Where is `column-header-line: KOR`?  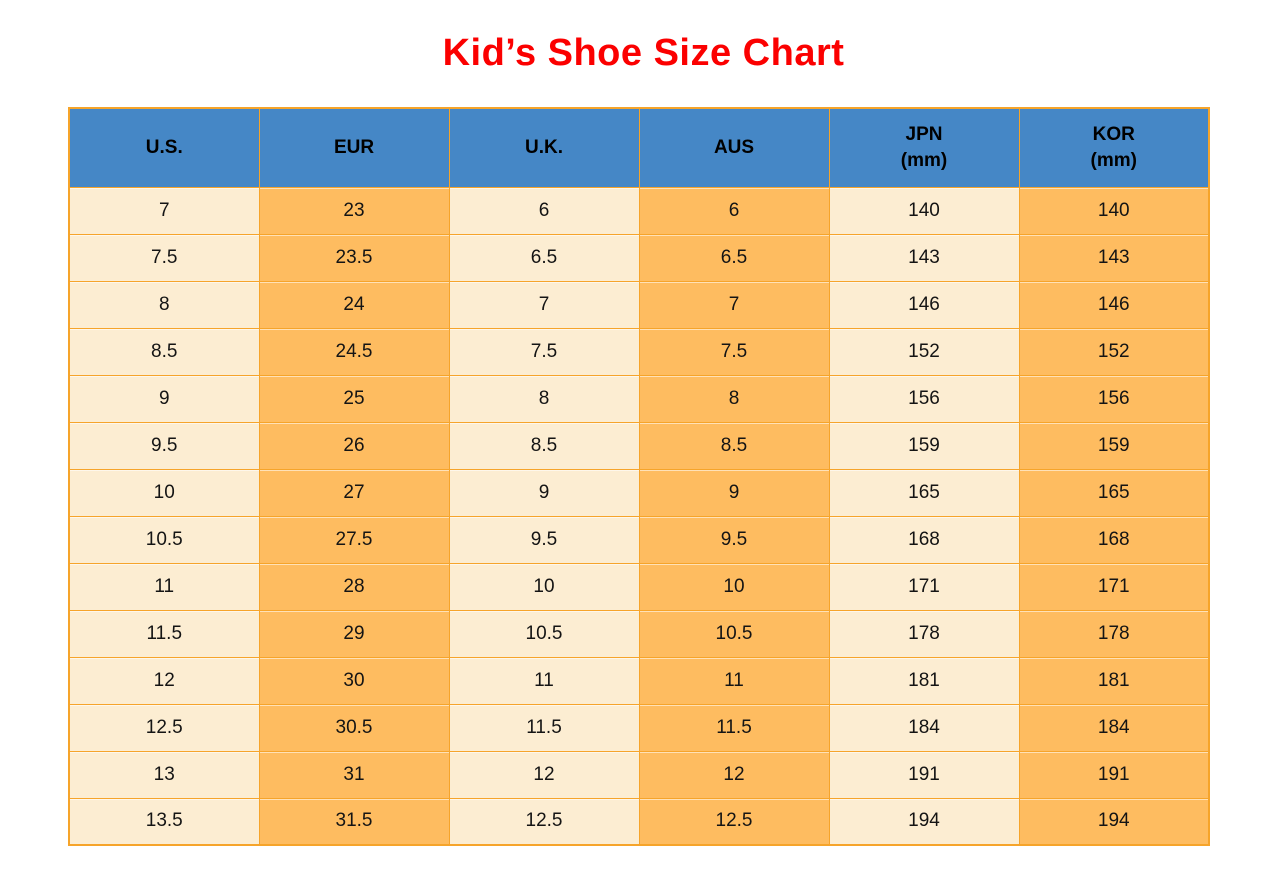
column-header-line: KOR is located at coordinates (1113, 134).